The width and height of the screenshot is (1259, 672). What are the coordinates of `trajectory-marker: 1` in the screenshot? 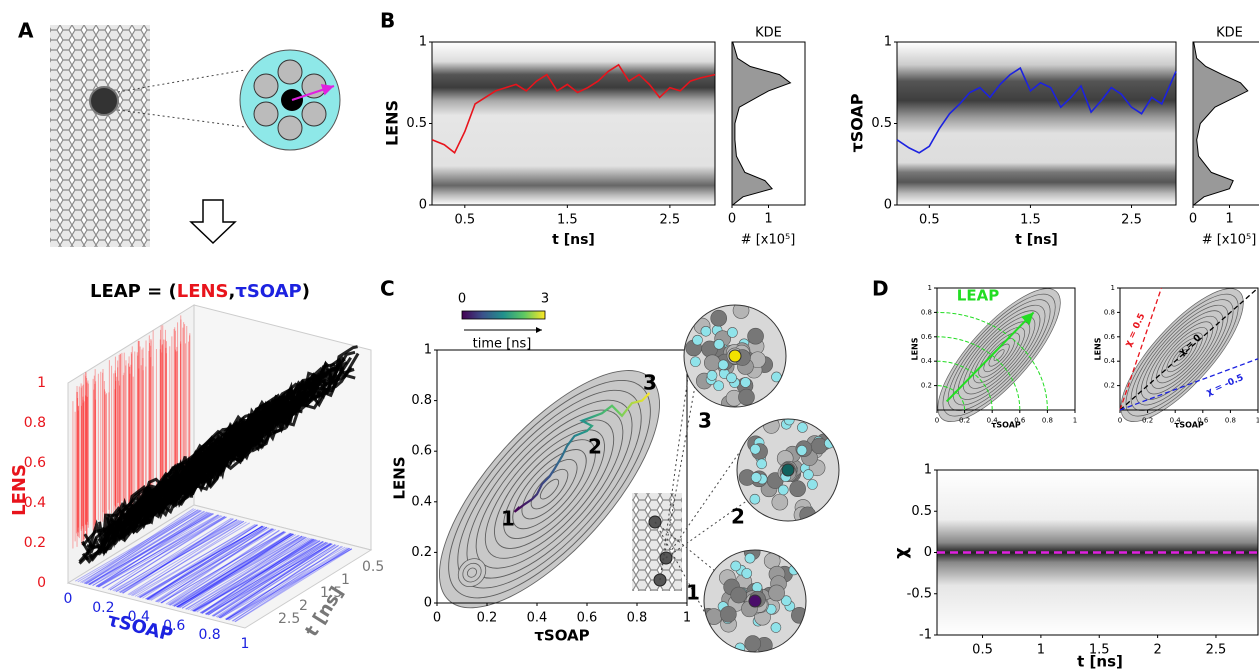 It's located at (508, 519).